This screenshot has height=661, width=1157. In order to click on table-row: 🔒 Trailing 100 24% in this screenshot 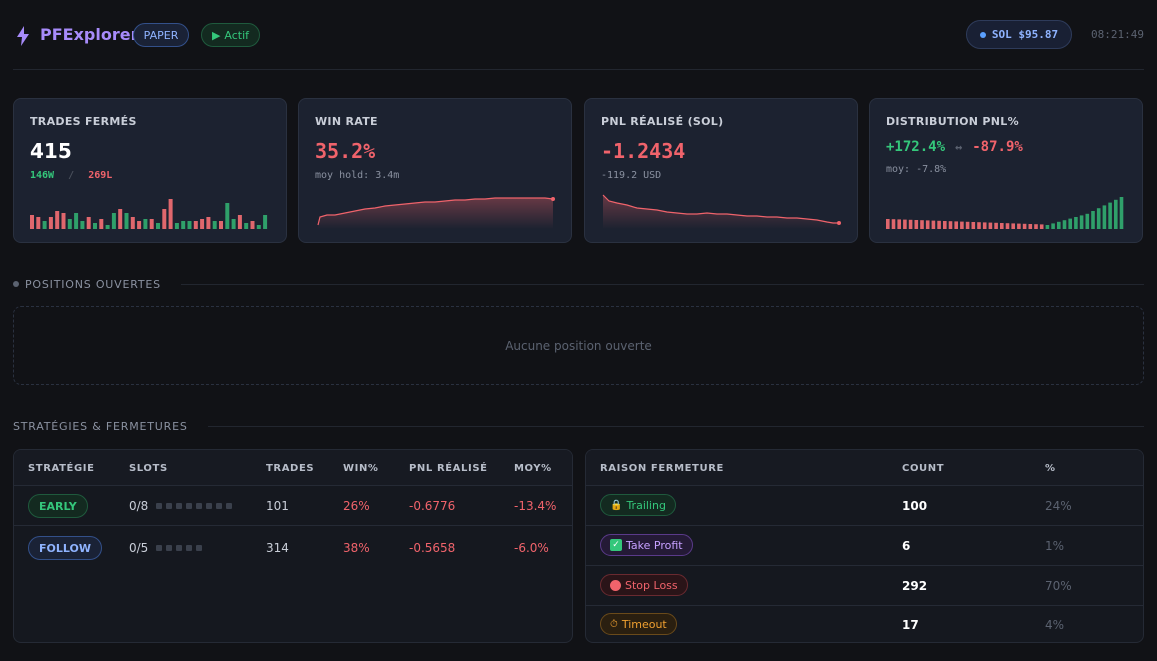, I will do `click(864, 506)`.